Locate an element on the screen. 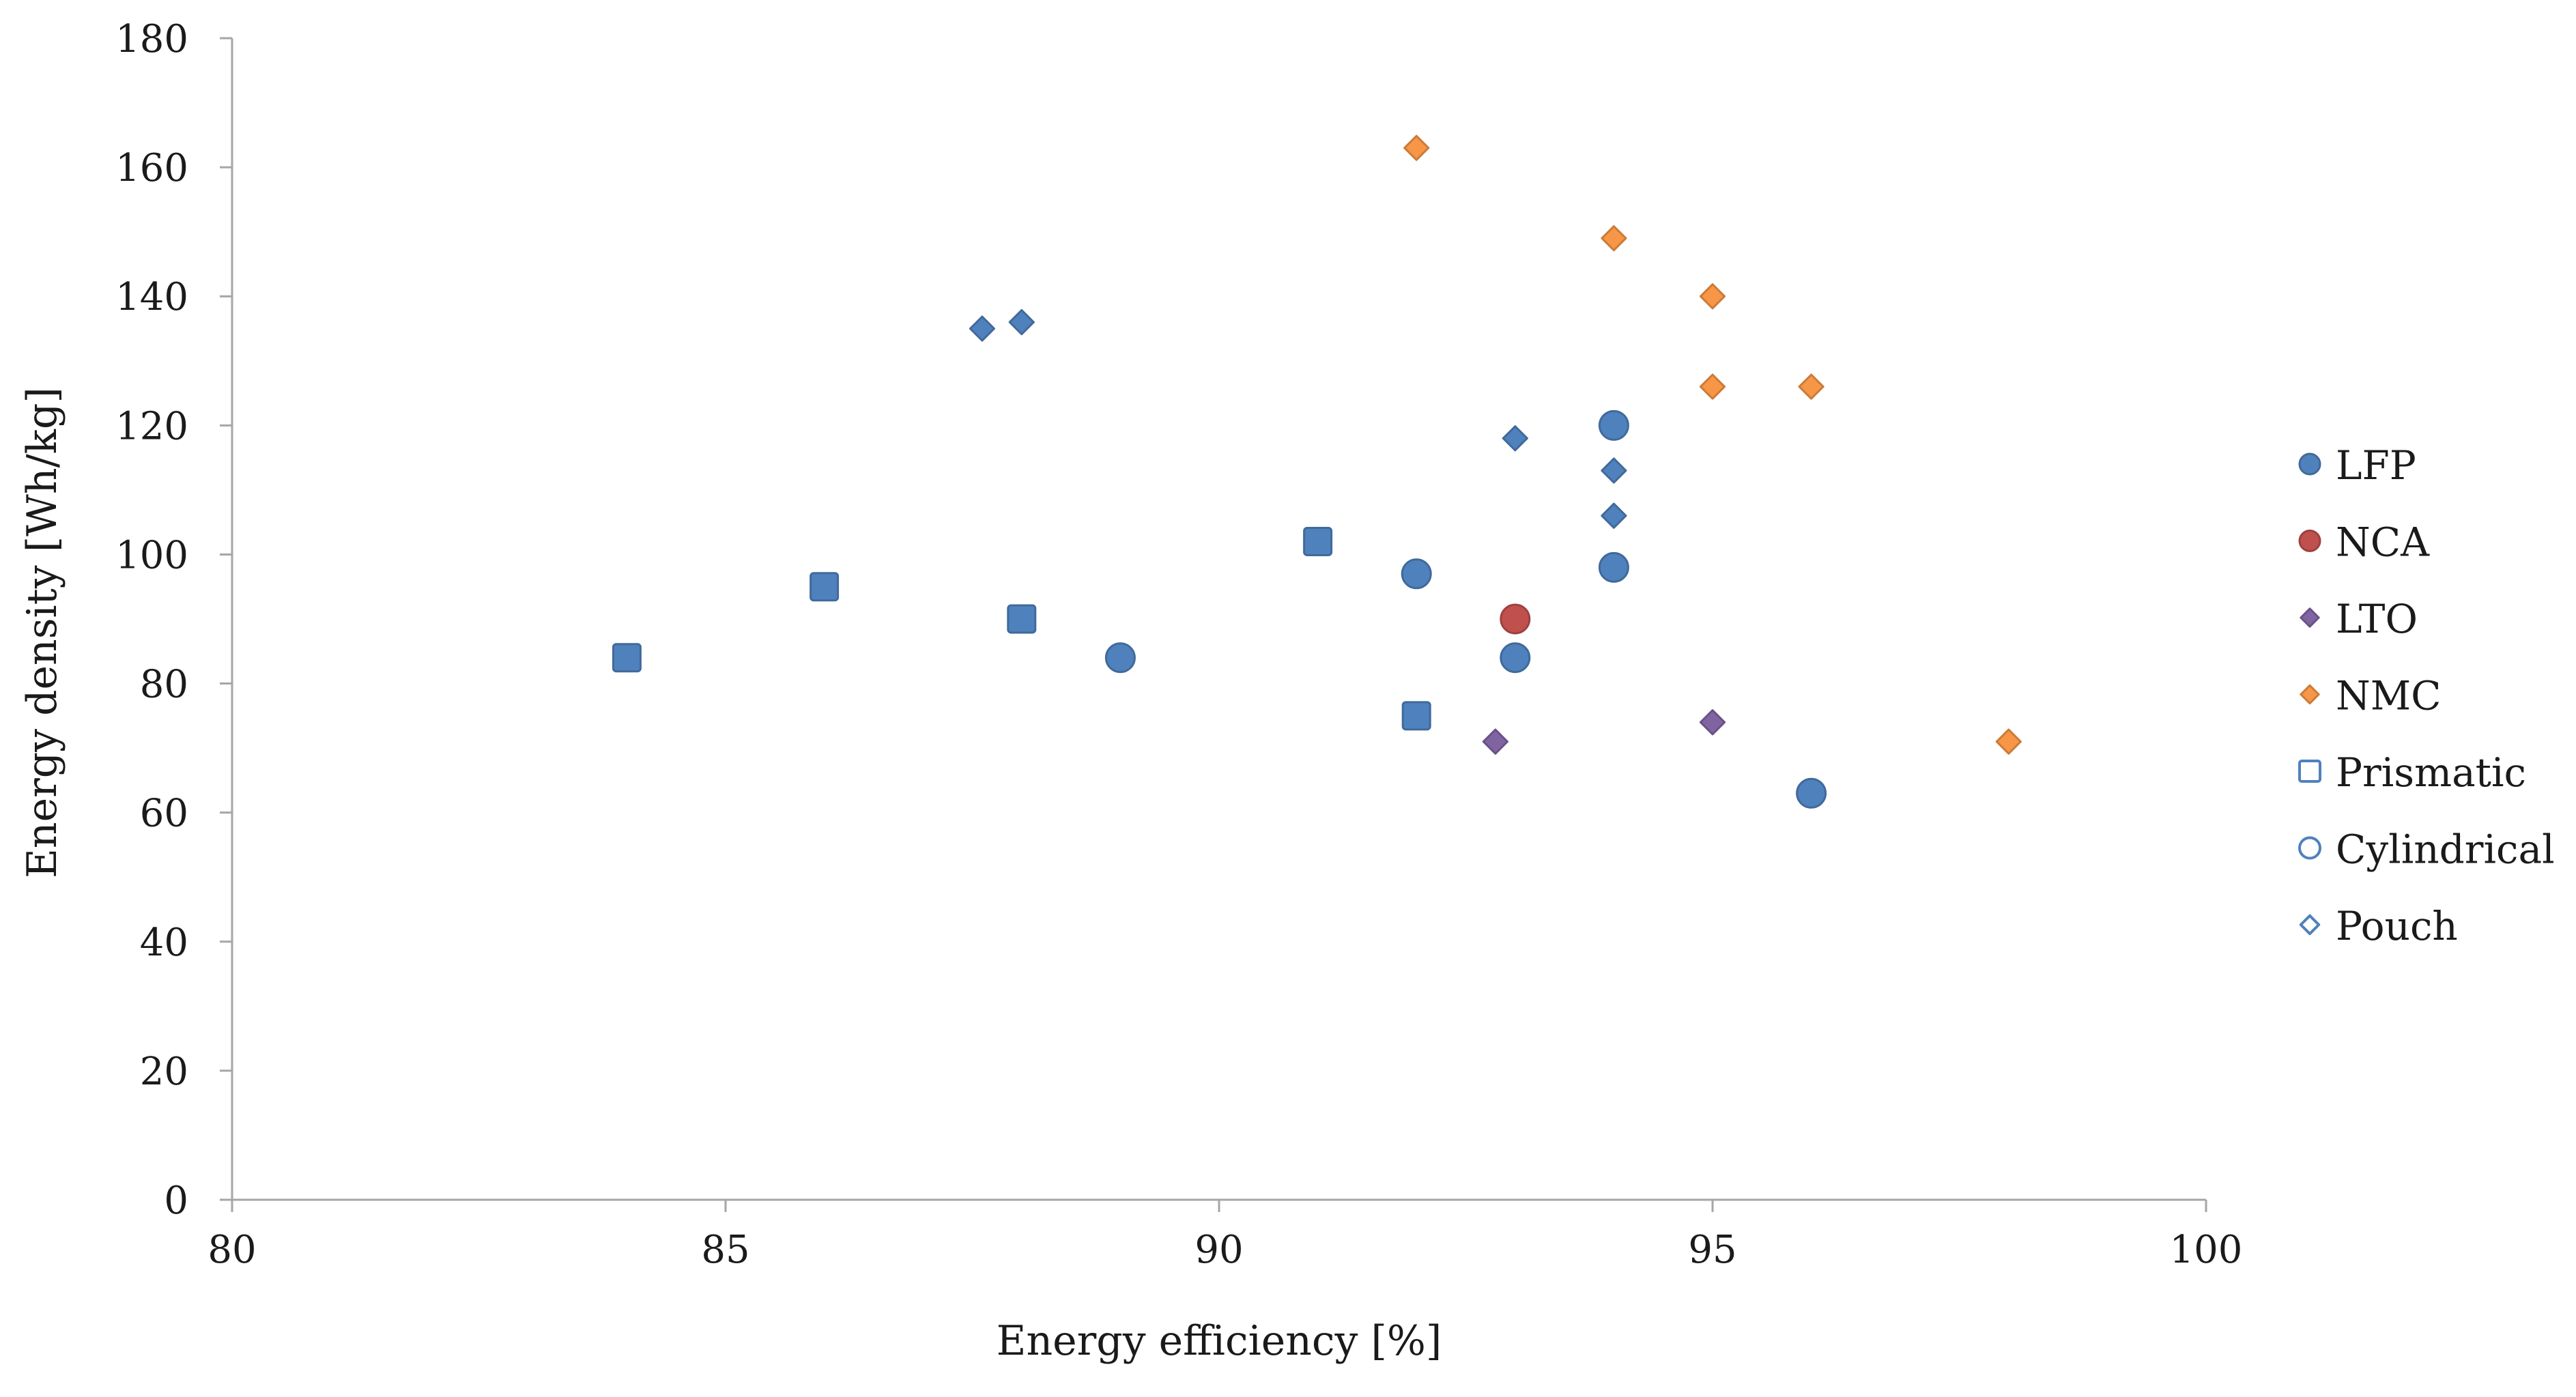 The height and width of the screenshot is (1397, 2576). legend-marker-pouch is located at coordinates (2310, 925).